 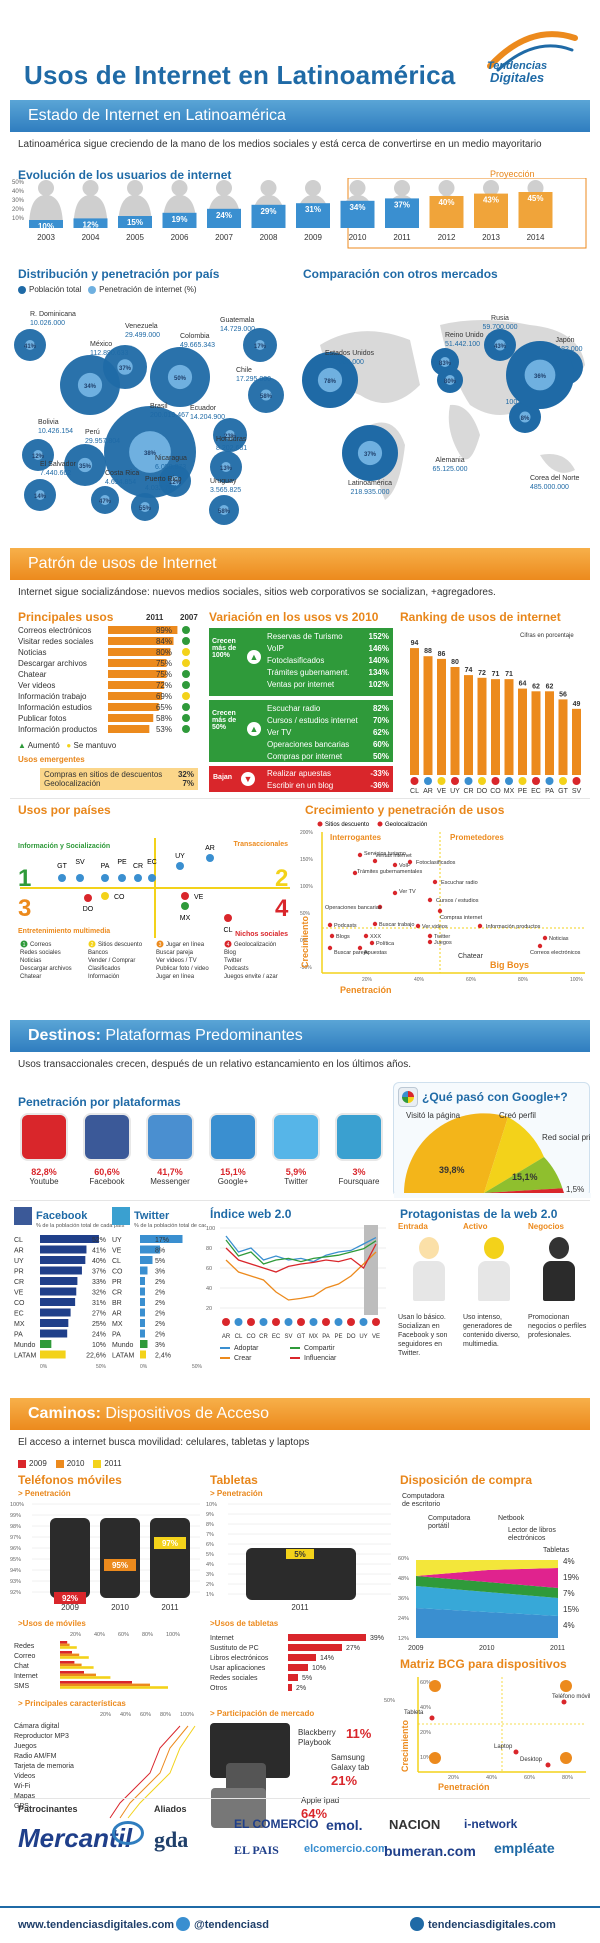 I want to click on purchase-y-tick: 60%, so click(x=403, y=1559).